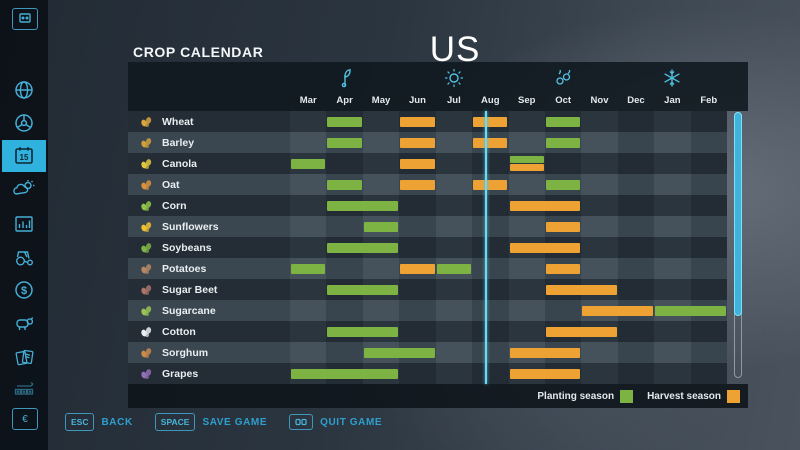  I want to click on garage-tractor-icon, so click(24, 257).